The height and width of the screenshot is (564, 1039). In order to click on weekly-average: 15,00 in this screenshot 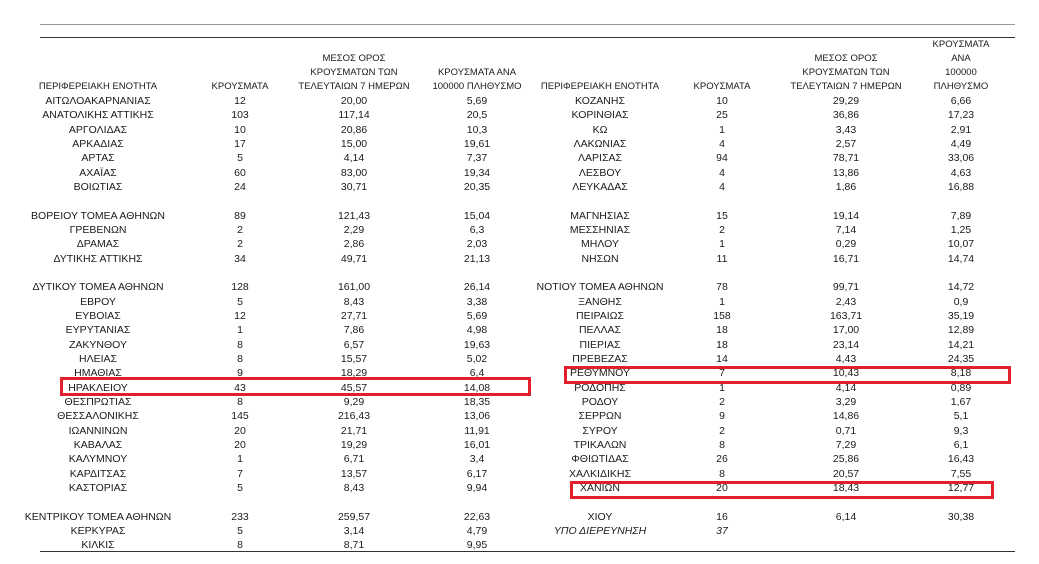, I will do `click(354, 143)`.